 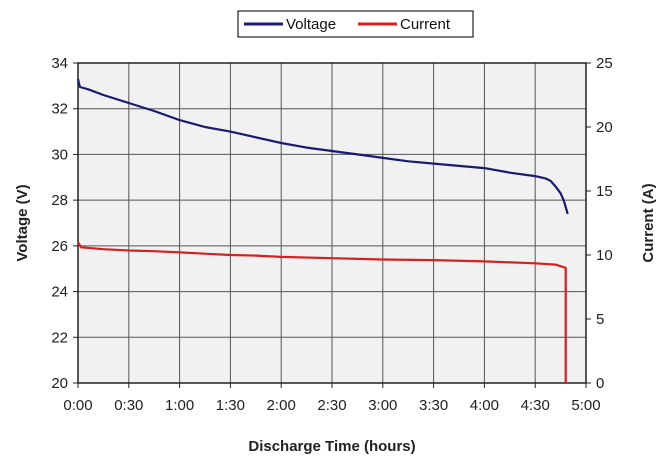 What do you see at coordinates (59, 109) in the screenshot?
I see `left-tick-label: 32` at bounding box center [59, 109].